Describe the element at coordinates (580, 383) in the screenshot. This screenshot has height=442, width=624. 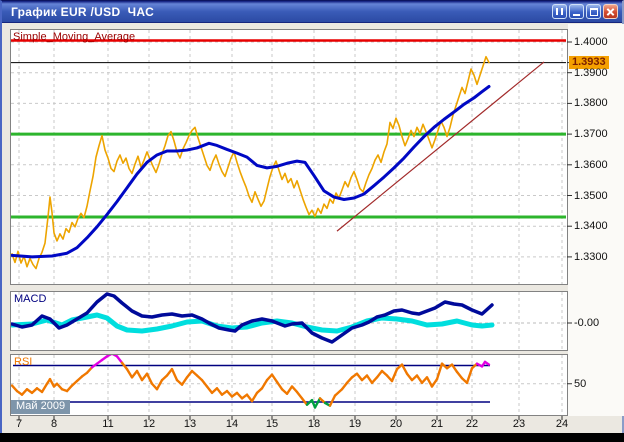
I see `rsi-axis-label: 50` at that location.